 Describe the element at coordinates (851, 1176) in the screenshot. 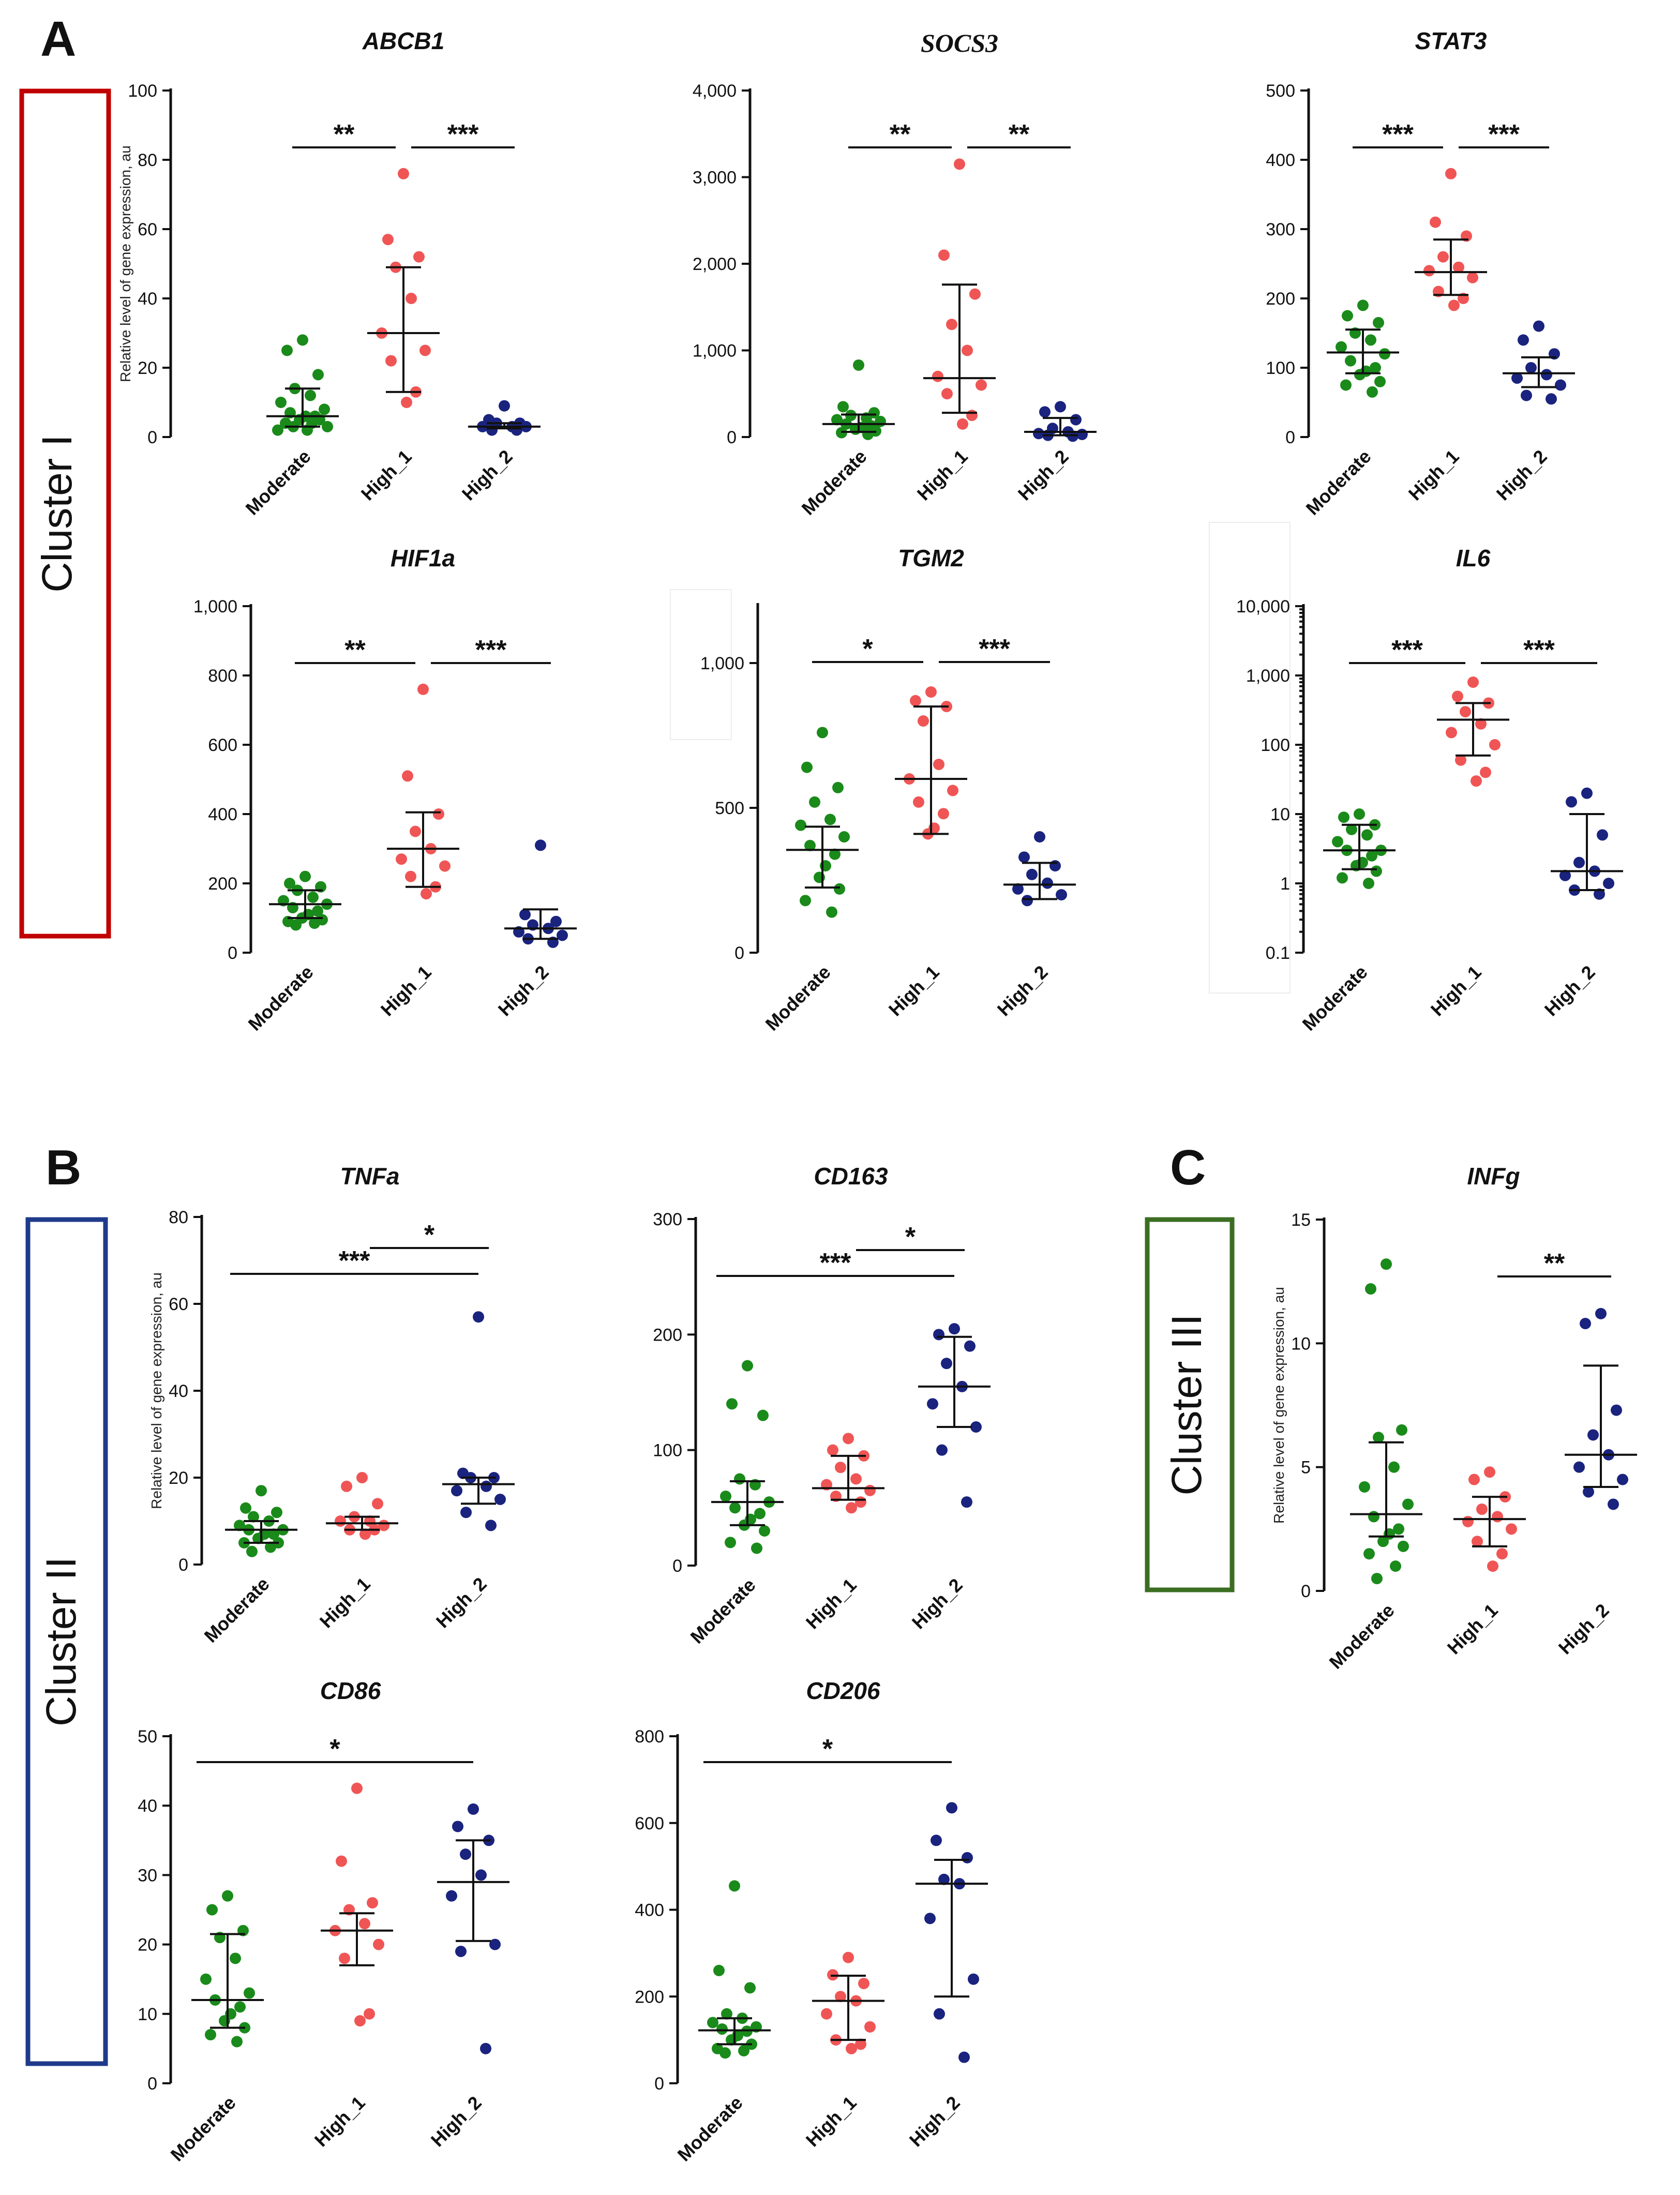

I see `chart-title: CD163` at that location.